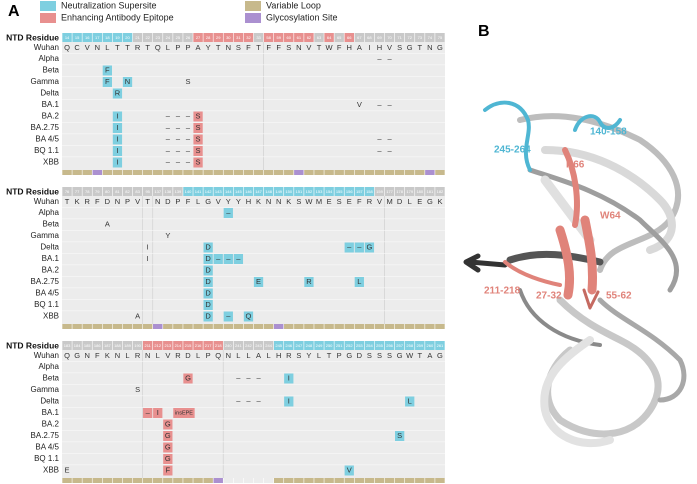 The width and height of the screenshot is (697, 484). I want to click on variant-label: Delta, so click(49, 93).